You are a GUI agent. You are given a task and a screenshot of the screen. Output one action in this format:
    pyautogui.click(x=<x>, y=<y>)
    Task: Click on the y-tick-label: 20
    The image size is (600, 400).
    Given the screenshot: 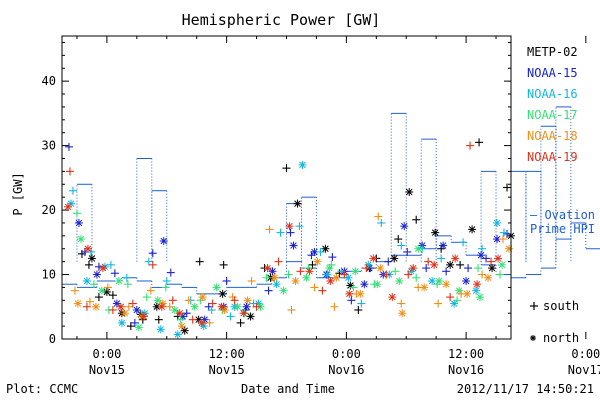 What is the action you would take?
    pyautogui.click(x=49, y=210)
    